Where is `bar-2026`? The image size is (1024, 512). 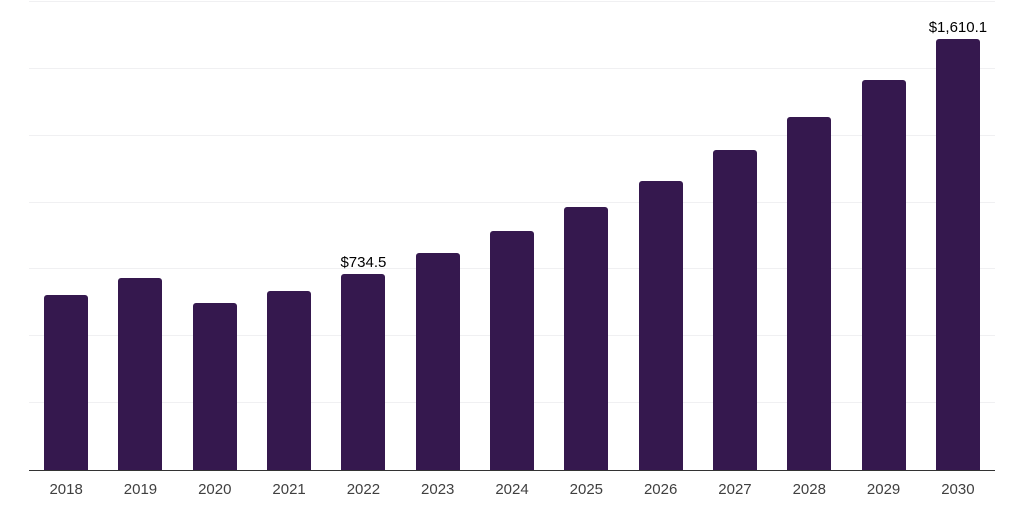
bar-2026 is located at coordinates (660, 325).